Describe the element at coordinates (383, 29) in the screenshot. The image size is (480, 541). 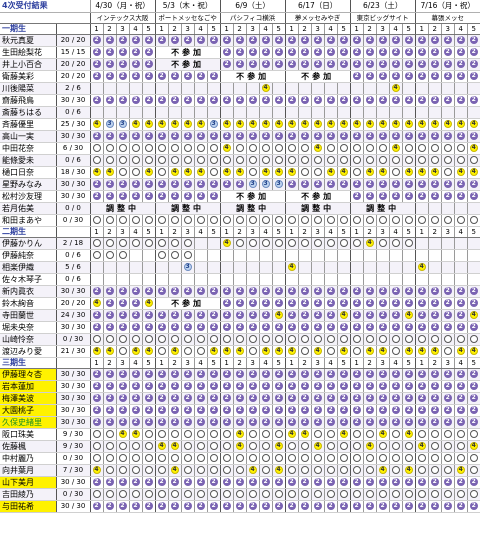
I see `part-number: 3` at that location.